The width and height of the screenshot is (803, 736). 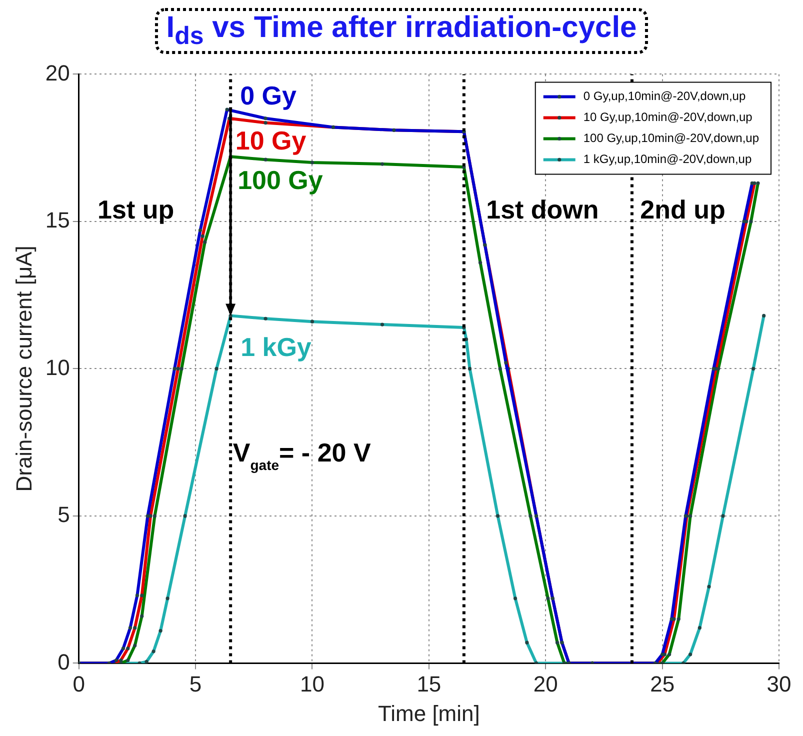 What do you see at coordinates (664, 96) in the screenshot?
I see `legend-label: 0 Gy,up,10min@-20V,down,up` at bounding box center [664, 96].